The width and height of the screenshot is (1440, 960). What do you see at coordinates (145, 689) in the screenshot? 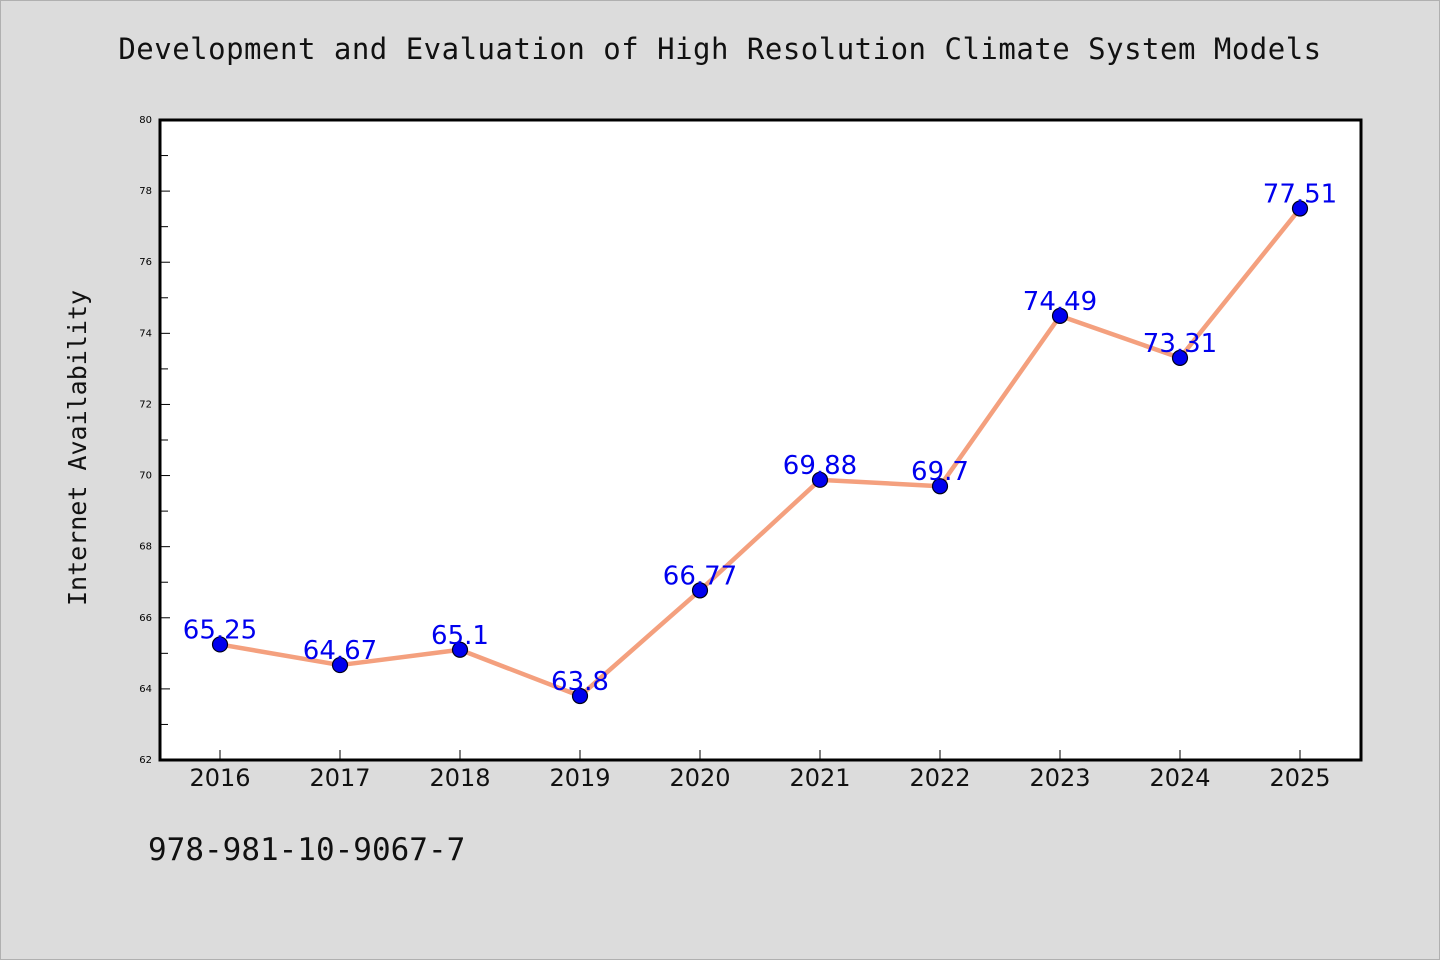
I see `y-tick-label: 64` at bounding box center [145, 689].